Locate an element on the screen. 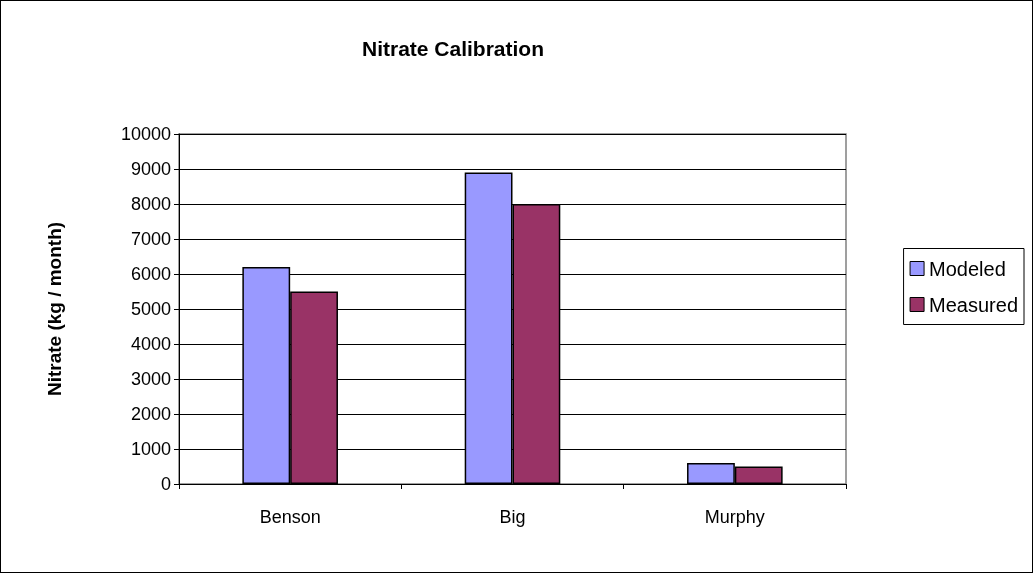 The image size is (1033, 573). legend-label: Measured is located at coordinates (973, 304).